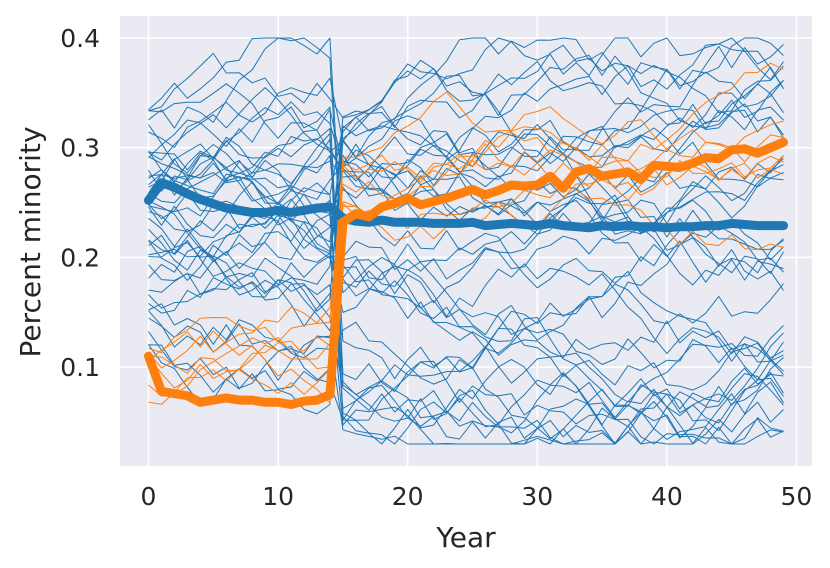  Describe the element at coordinates (465, 537) in the screenshot. I see `x-axis-label: Year` at that location.